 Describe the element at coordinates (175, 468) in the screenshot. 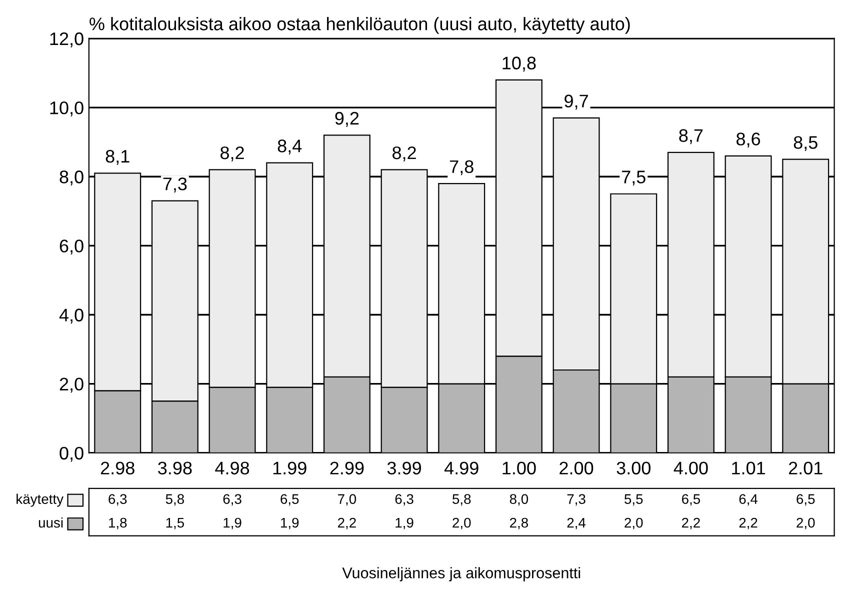

I see `x-tick-label: 3.98` at that location.